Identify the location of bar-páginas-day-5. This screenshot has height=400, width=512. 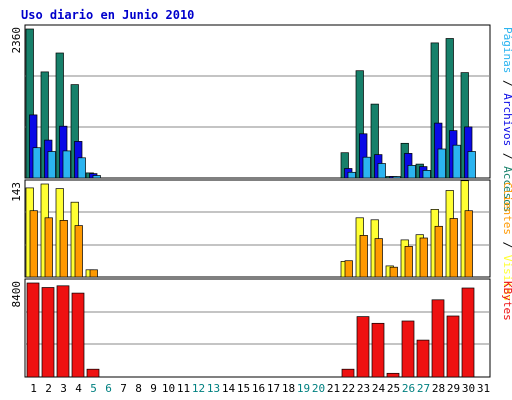
(96, 177).